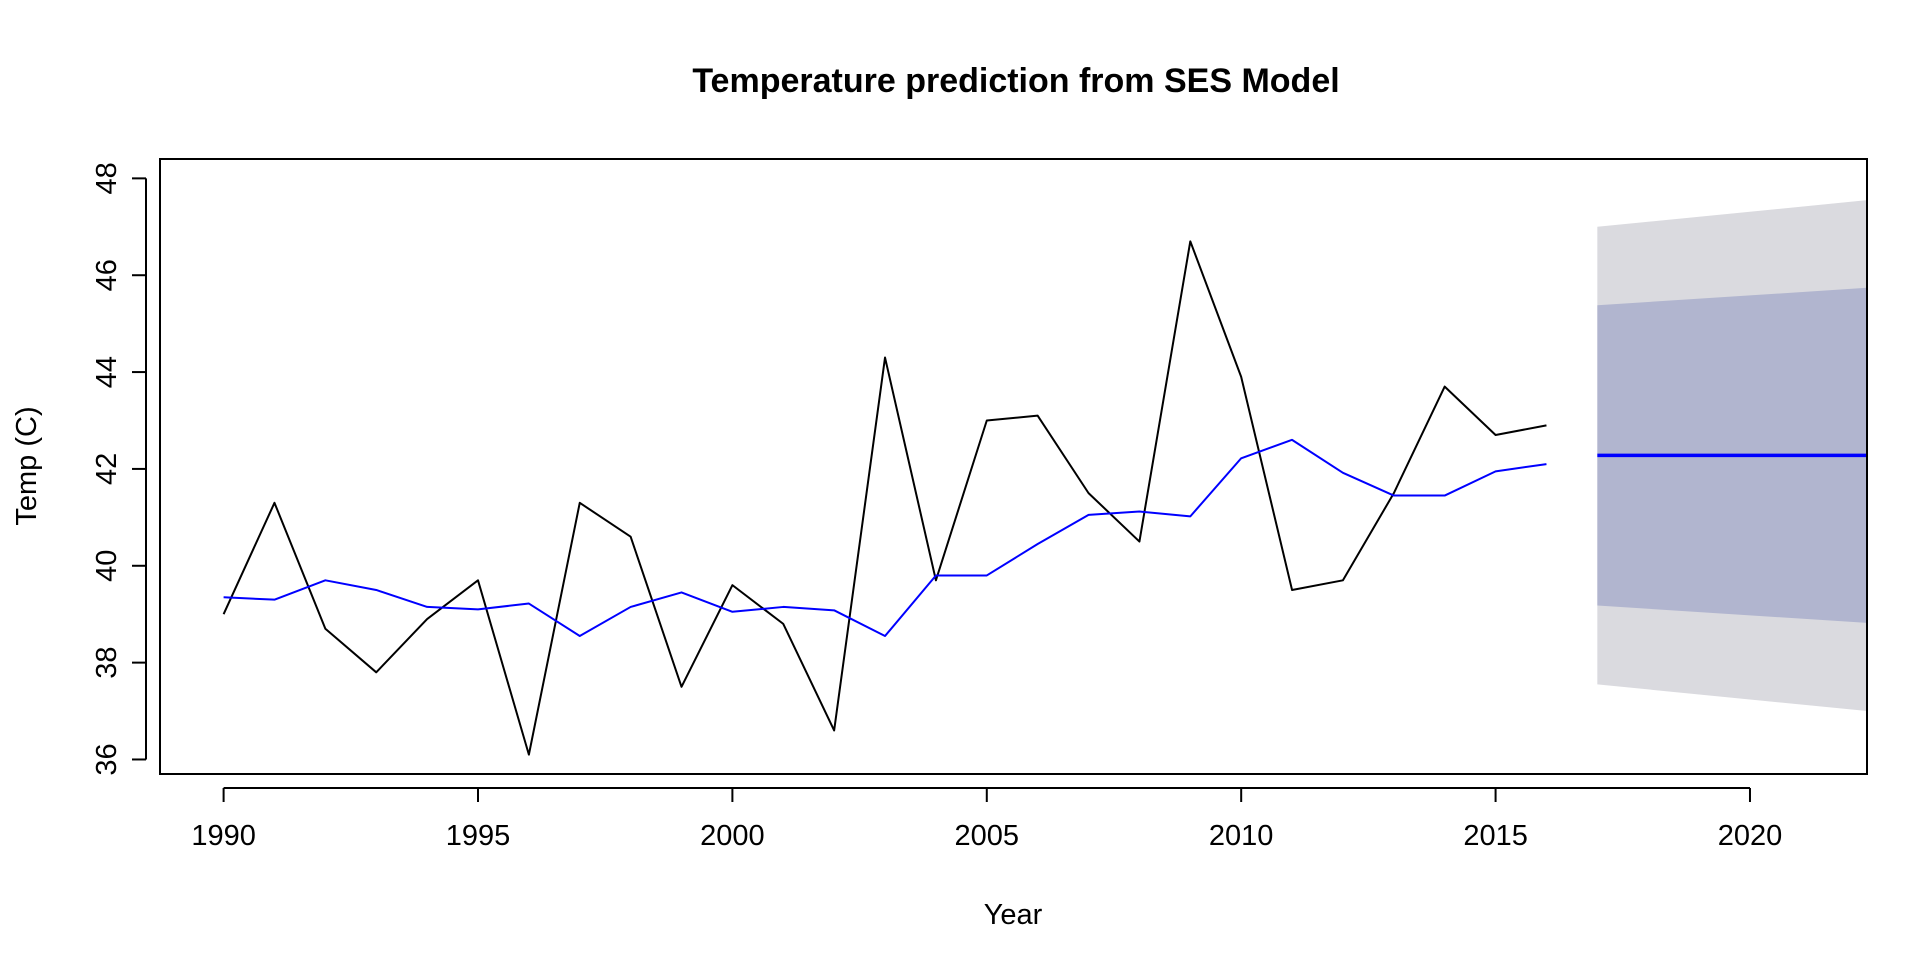 Image resolution: width=1920 pixels, height=960 pixels. What do you see at coordinates (107, 566) in the screenshot?
I see `y-tick-label: 40` at bounding box center [107, 566].